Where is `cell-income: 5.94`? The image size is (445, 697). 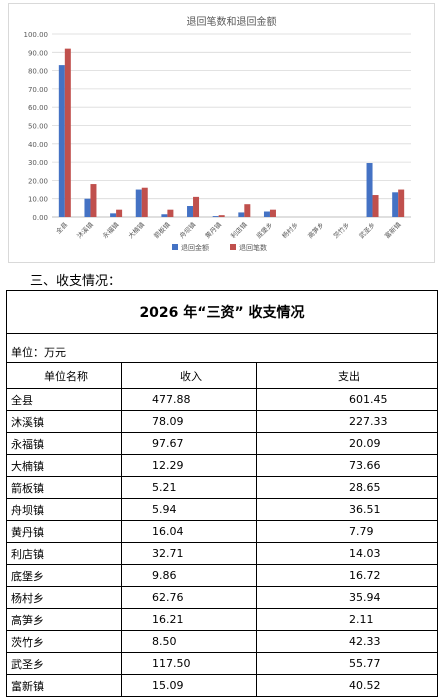
cell-income: 5.94 is located at coordinates (189, 509).